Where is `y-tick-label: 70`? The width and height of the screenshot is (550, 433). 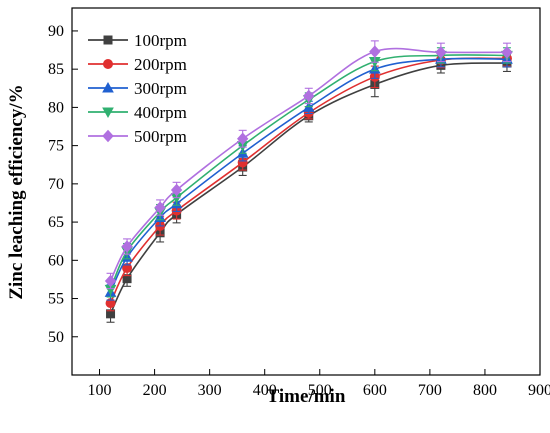
y-tick-label: 70 is located at coordinates (56, 184).